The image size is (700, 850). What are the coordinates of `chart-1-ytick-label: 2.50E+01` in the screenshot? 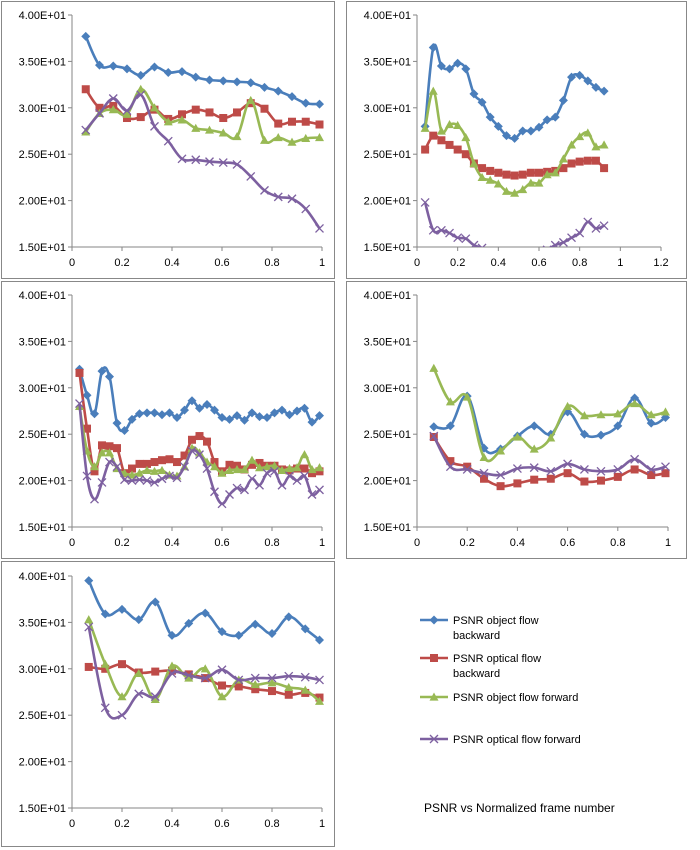 It's located at (42, 155).